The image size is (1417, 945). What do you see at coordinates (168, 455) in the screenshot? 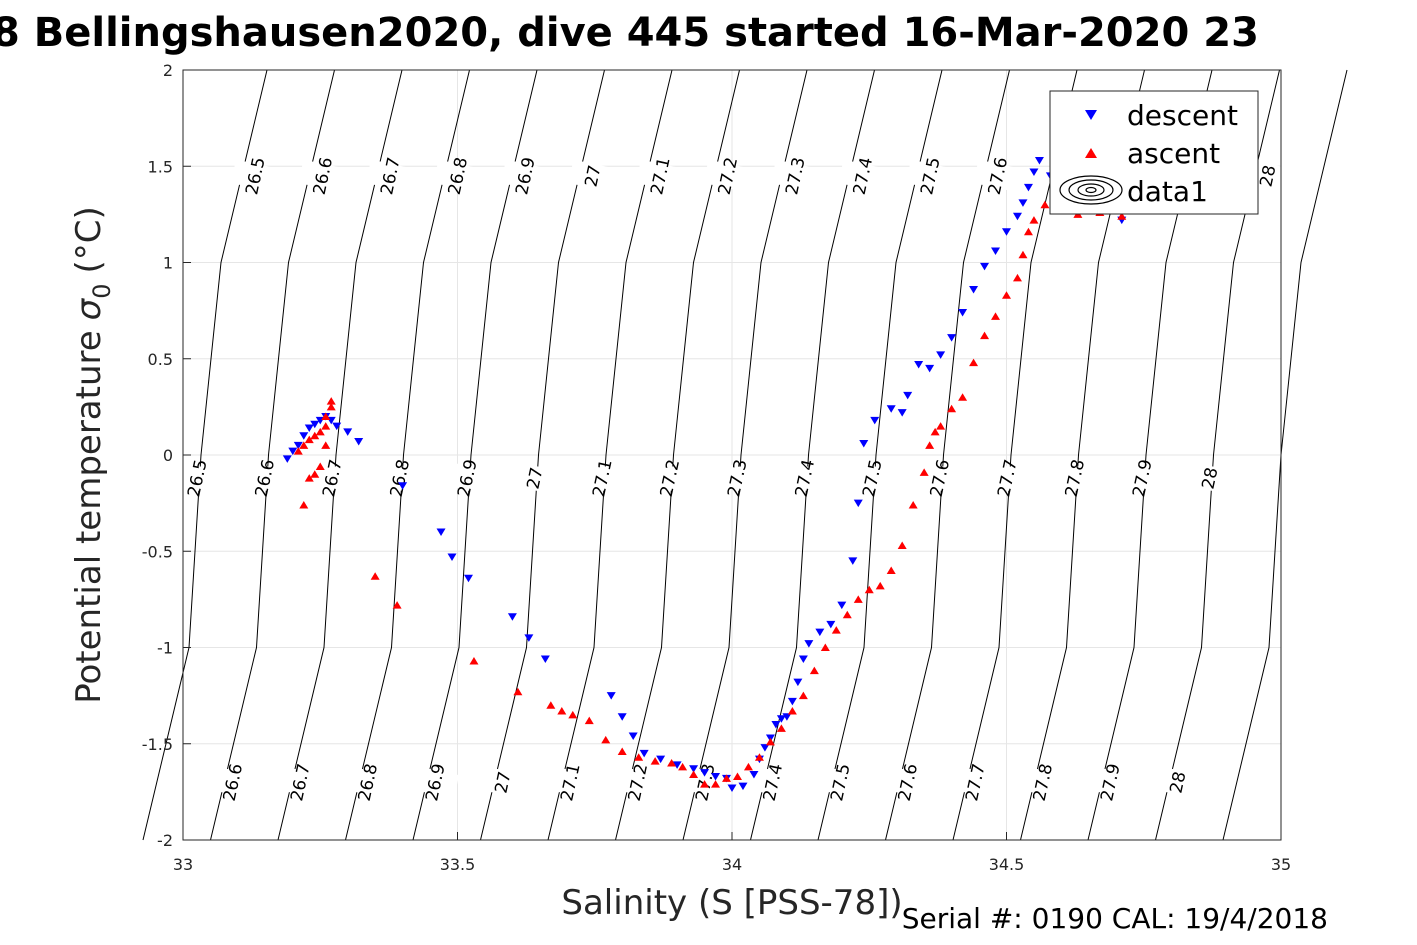
I see `y-tick-label: 0` at bounding box center [168, 455].